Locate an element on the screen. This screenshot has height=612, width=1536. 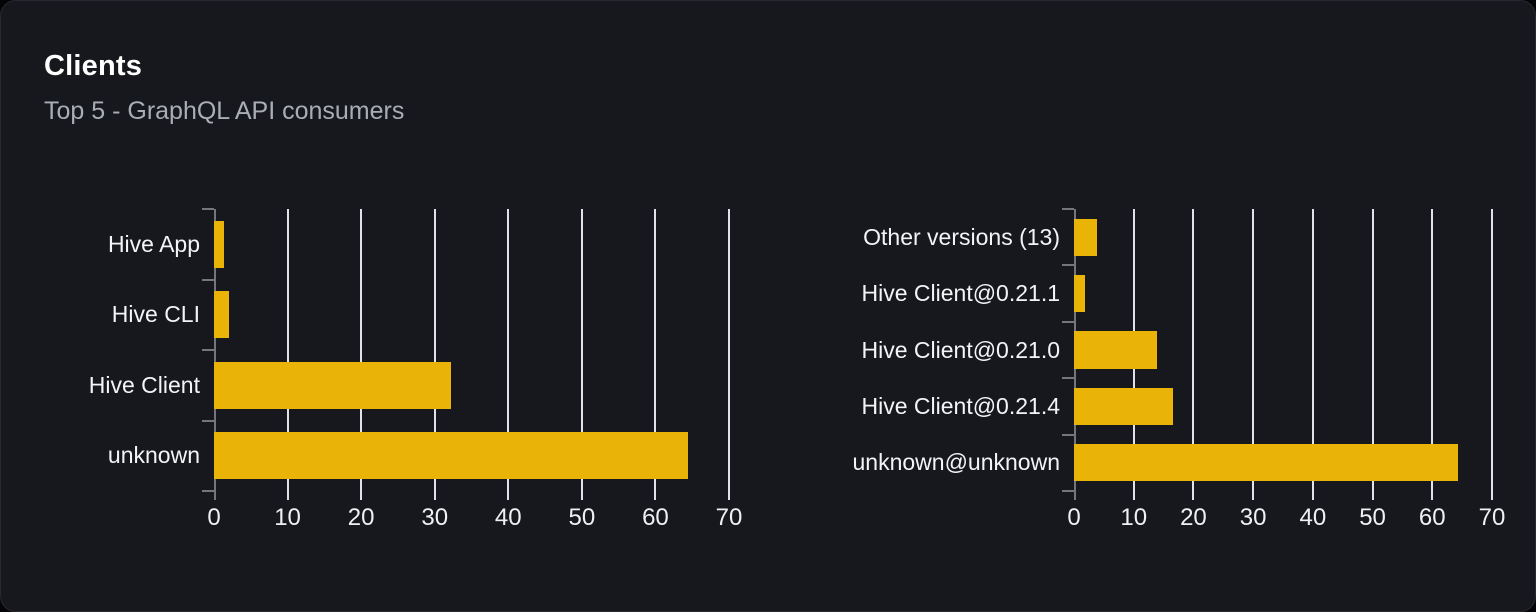
page-title: Clients is located at coordinates (93, 66).